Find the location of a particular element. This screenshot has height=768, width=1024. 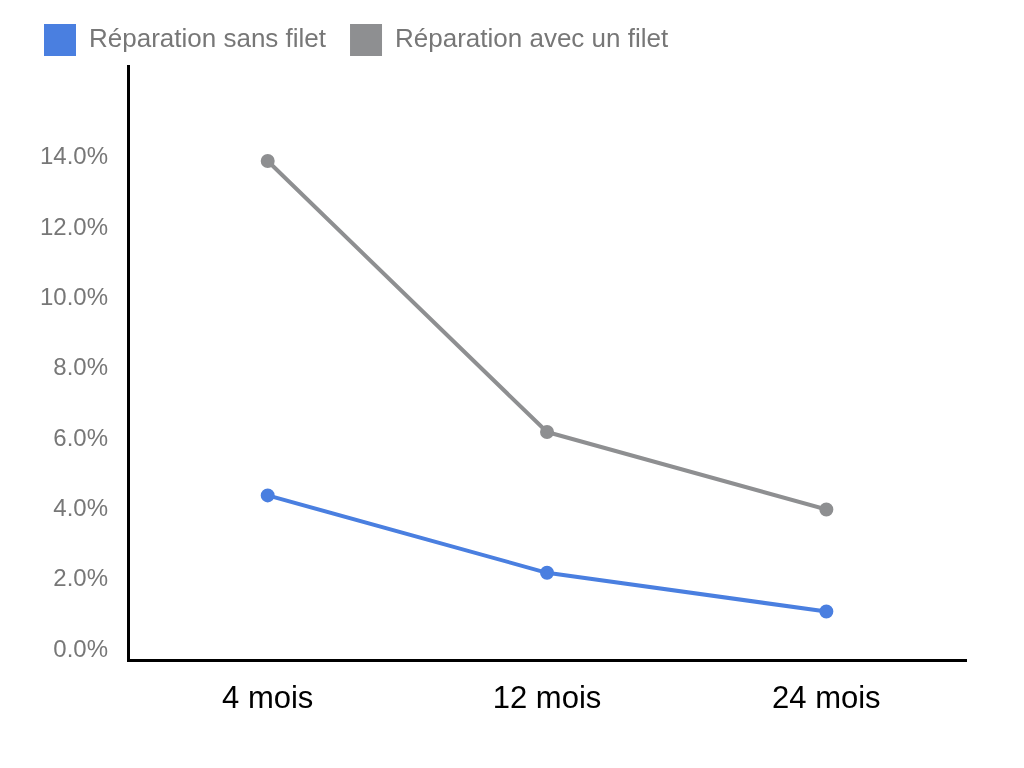

x-tick-label: 12 mois is located at coordinates (547, 697).